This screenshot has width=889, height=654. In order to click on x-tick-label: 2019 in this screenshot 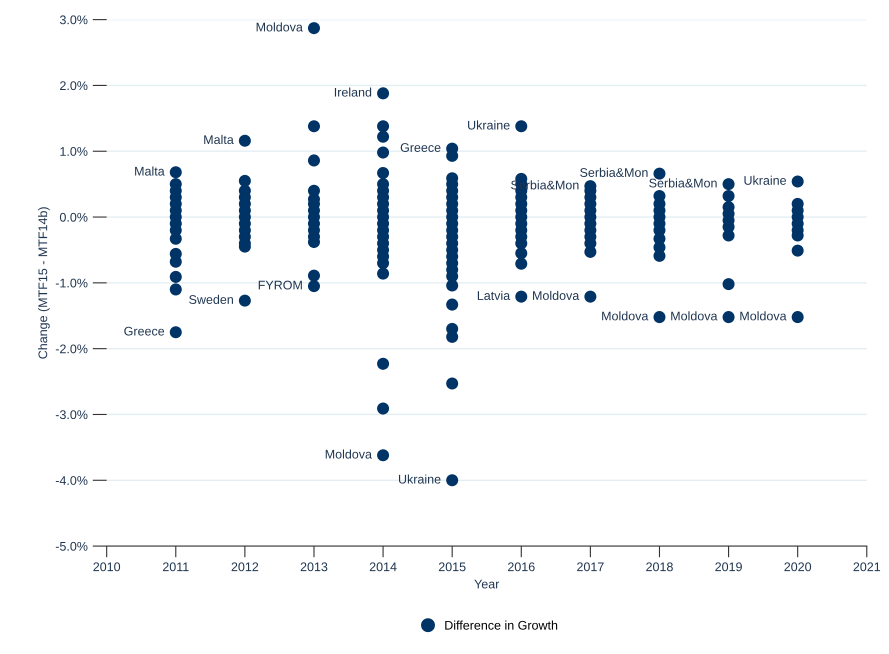, I will do `click(728, 567)`.